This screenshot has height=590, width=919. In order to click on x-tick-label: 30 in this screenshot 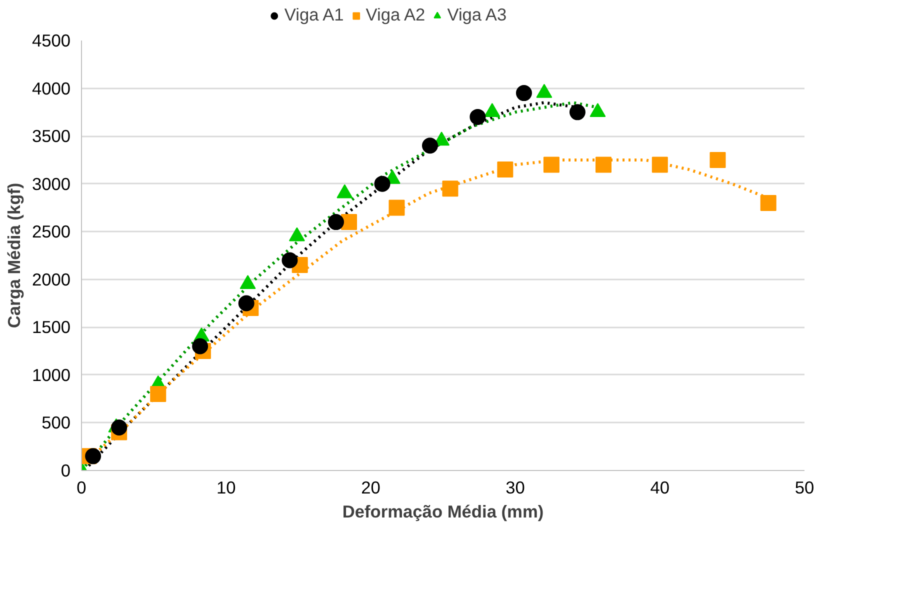, I will do `click(515, 488)`.